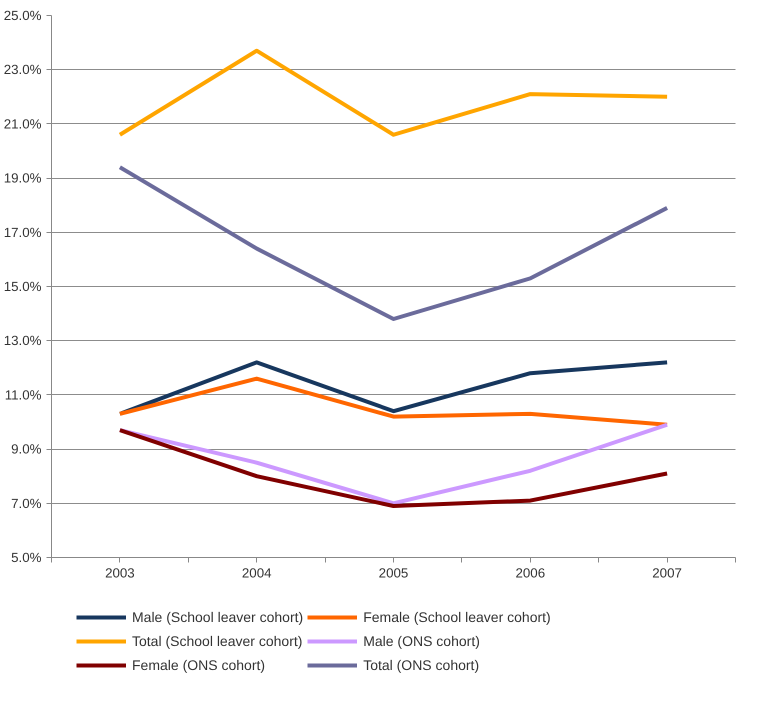 The image size is (757, 711). What do you see at coordinates (23, 340) in the screenshot?
I see `y-tick-label: 13.0%` at bounding box center [23, 340].